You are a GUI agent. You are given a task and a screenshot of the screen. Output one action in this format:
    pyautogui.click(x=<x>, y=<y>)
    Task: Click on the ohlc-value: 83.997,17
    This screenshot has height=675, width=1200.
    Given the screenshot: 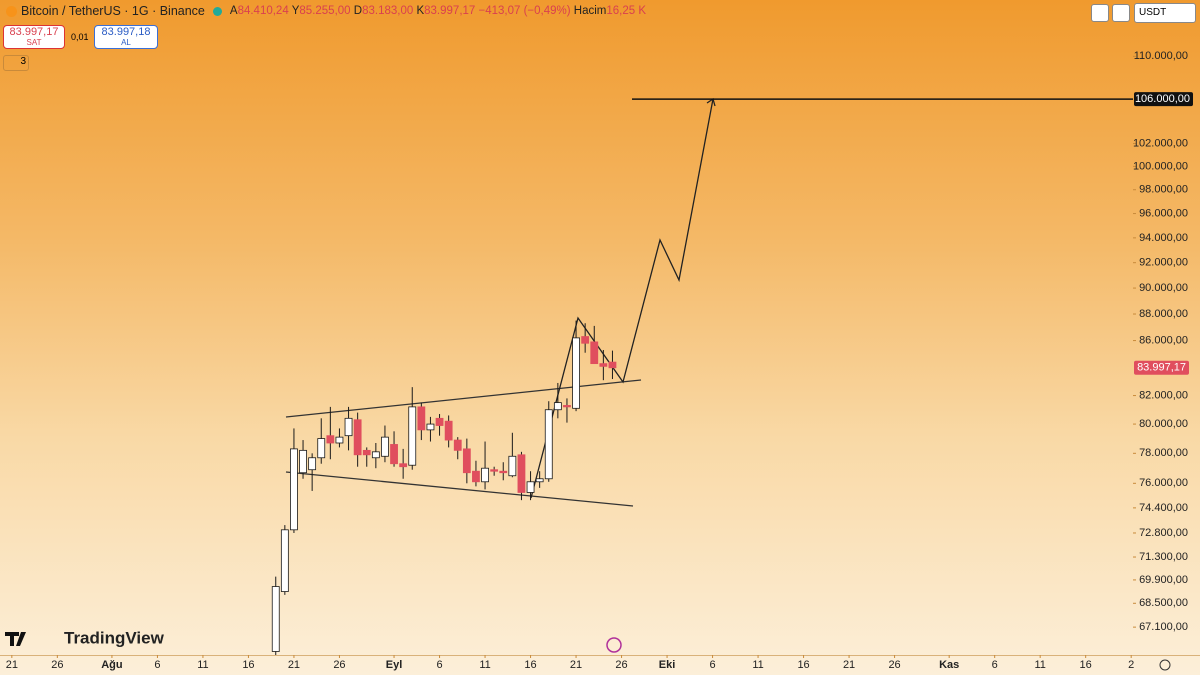 What is the action you would take?
    pyautogui.click(x=450, y=11)
    